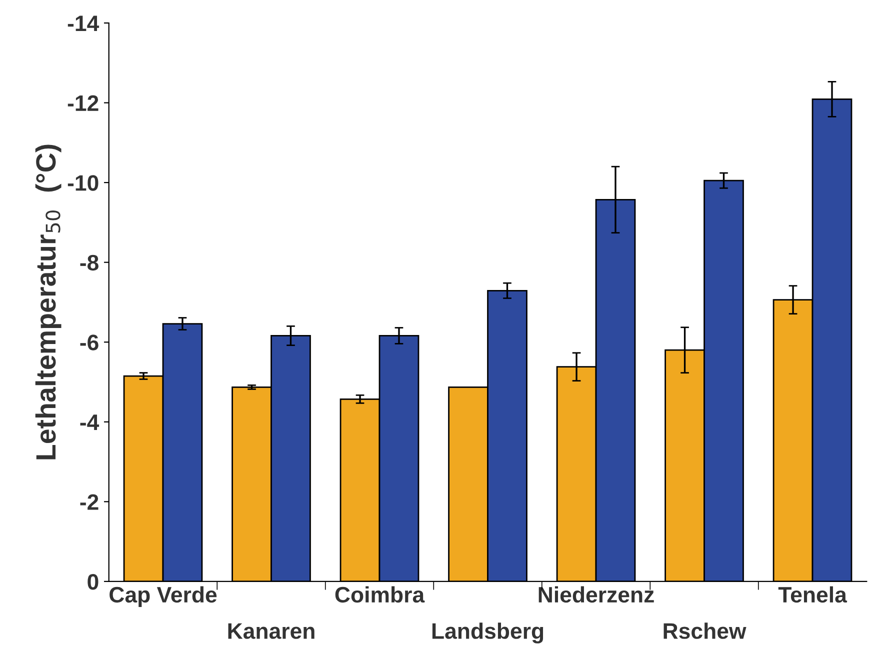 The image size is (871, 657). Describe the element at coordinates (89, 342) in the screenshot. I see `y-tick-label: -6` at that location.